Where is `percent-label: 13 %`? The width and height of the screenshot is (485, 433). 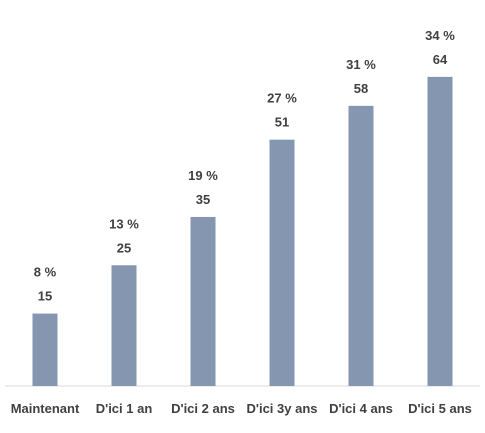
percent-label: 13 % is located at coordinates (124, 223).